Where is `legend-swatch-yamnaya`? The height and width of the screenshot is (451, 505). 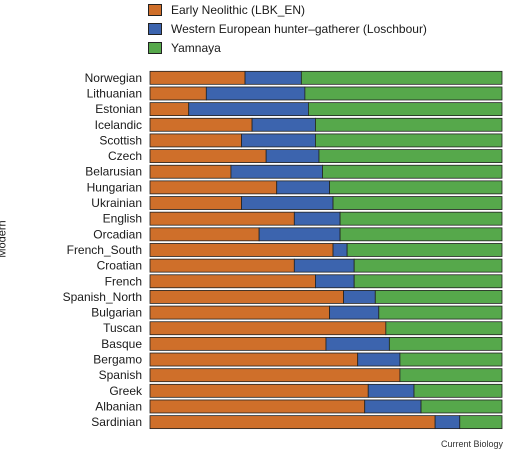
legend-swatch-yamnaya is located at coordinates (155, 48).